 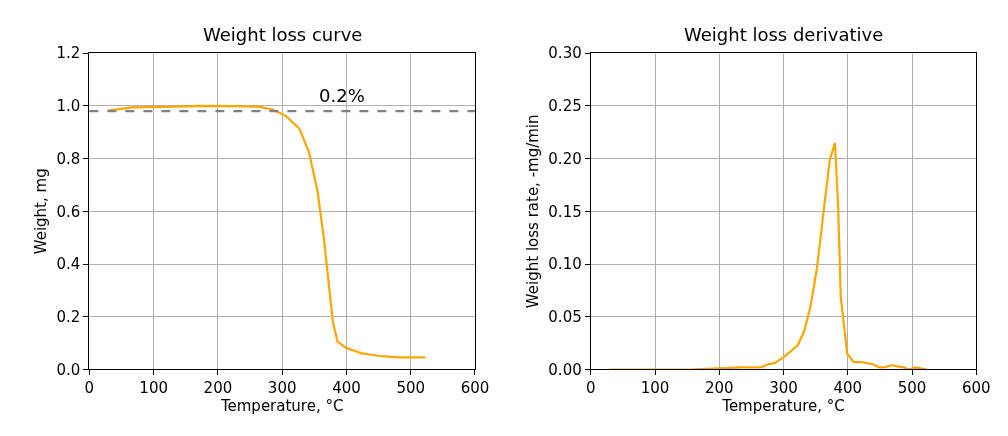 I want to click on y-tick-label: 1.0, so click(x=68, y=106).